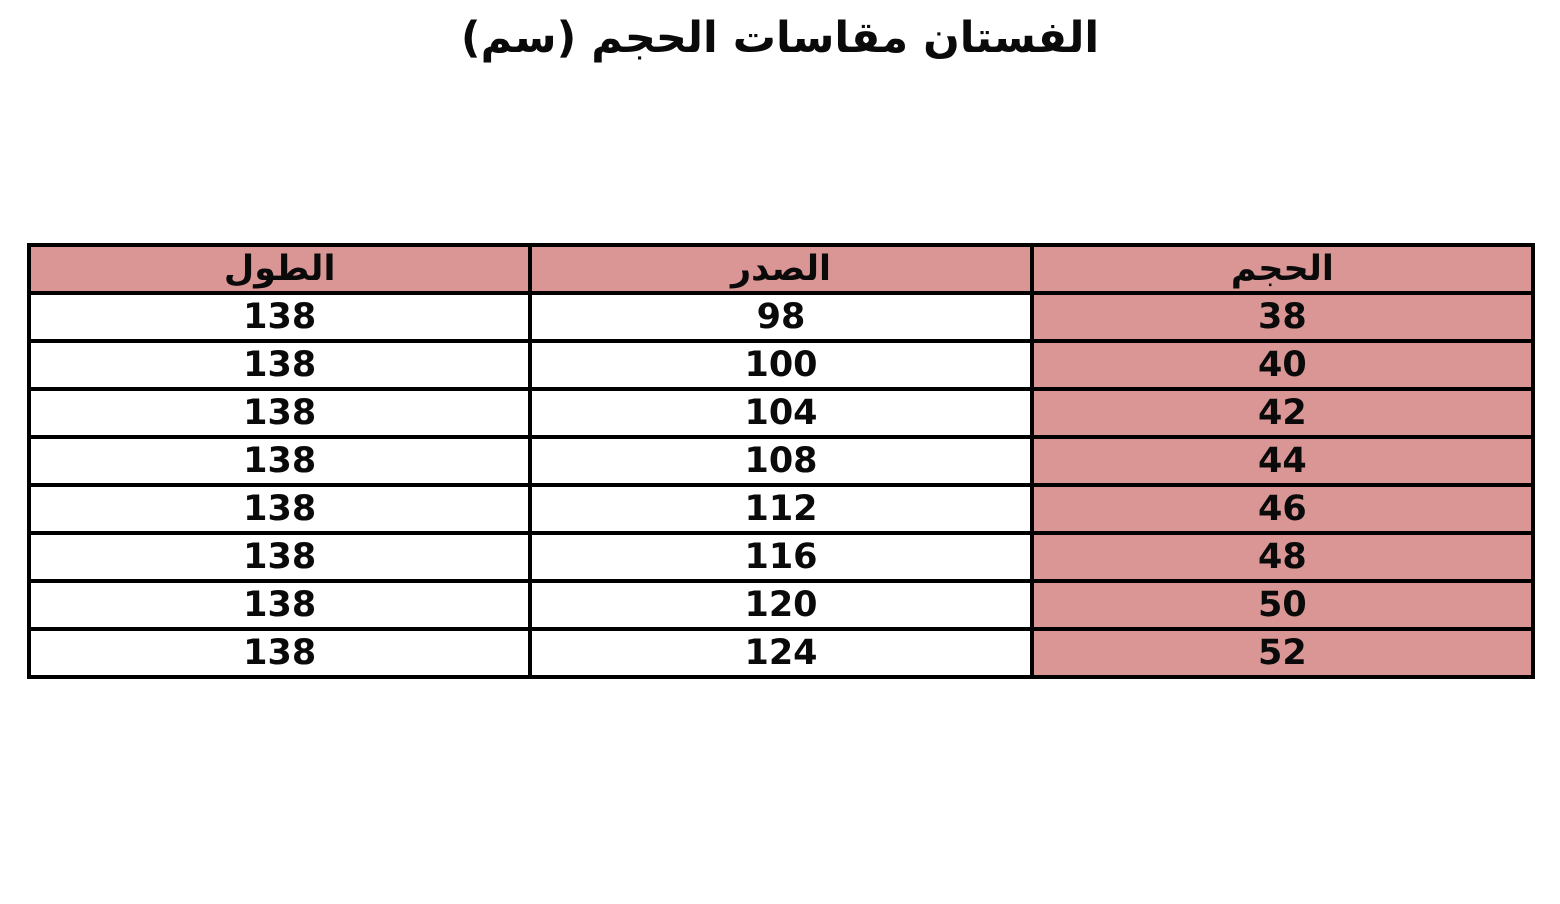  Describe the element at coordinates (1282, 317) in the screenshot. I see `size-cell: 38` at that location.